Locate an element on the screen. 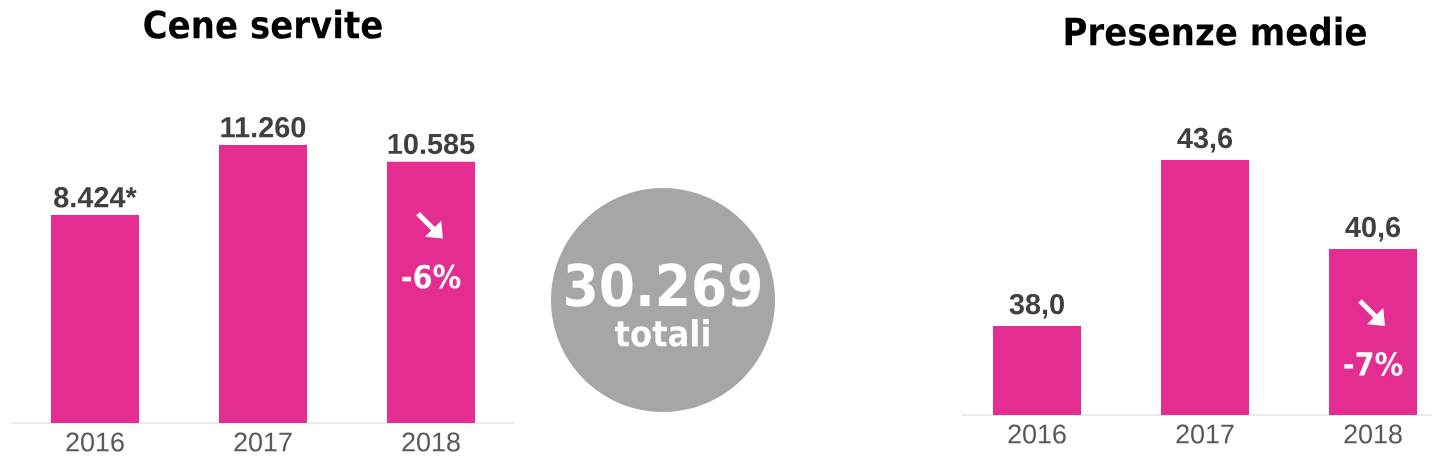 The width and height of the screenshot is (1443, 473). data-label: 8.424* is located at coordinates (95, 197).